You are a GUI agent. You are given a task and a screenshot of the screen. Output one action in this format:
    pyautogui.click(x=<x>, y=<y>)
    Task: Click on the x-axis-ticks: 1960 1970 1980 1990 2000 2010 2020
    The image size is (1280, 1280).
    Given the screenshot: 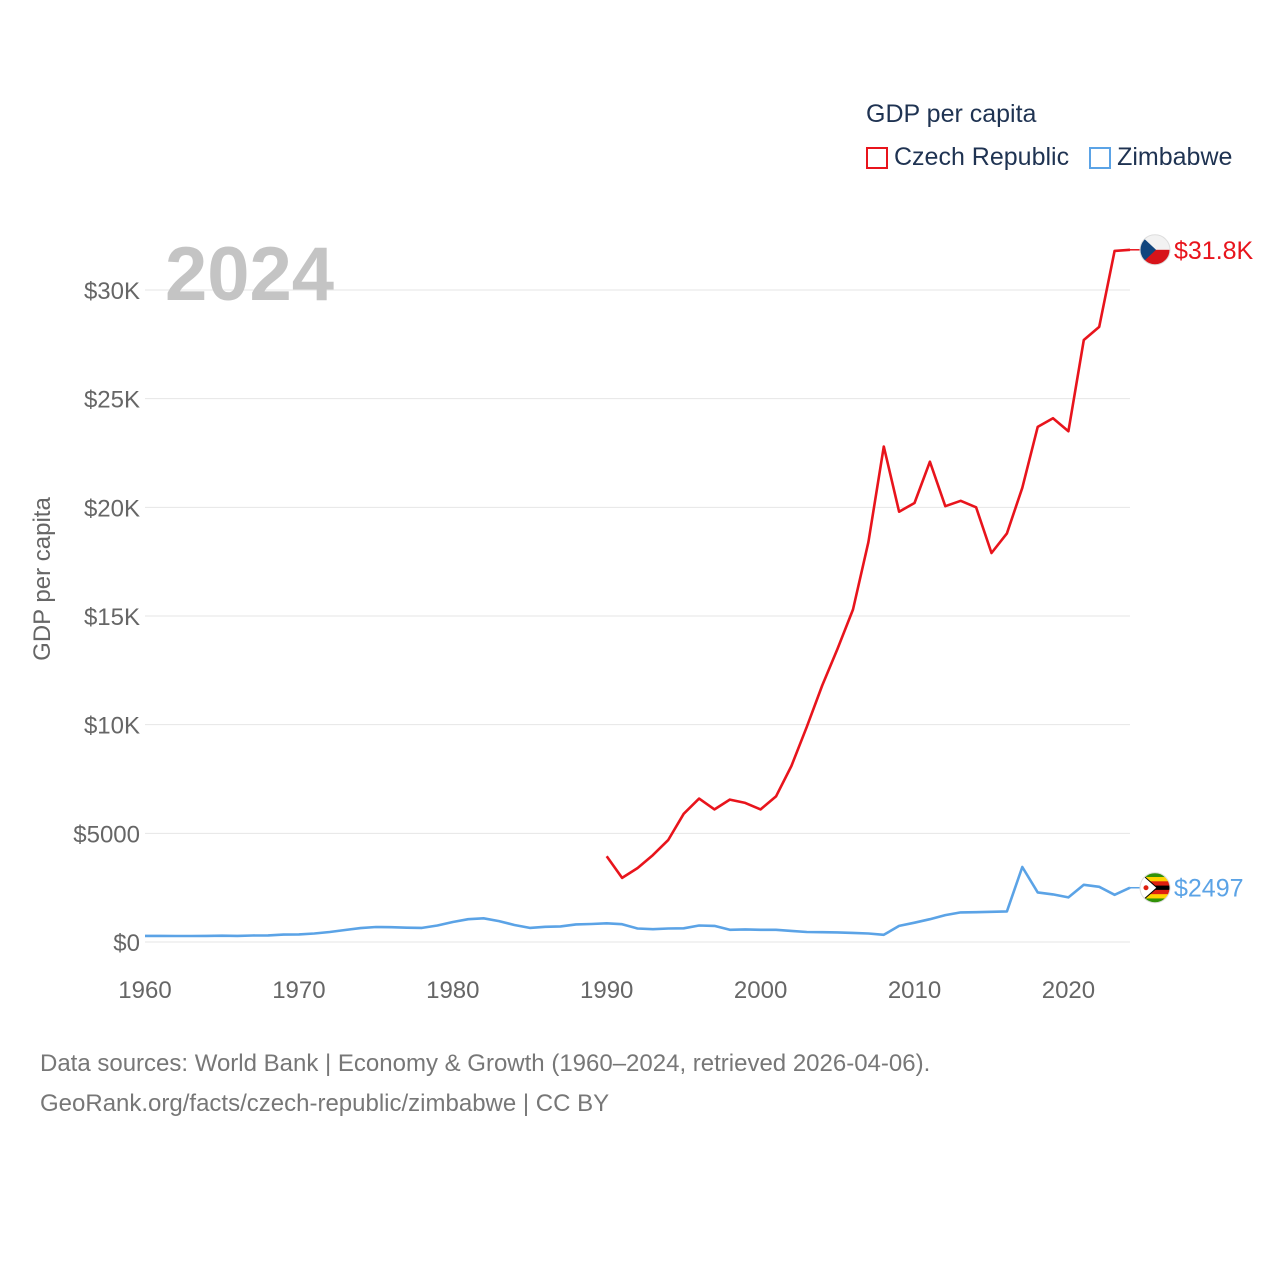 What is the action you would take?
    pyautogui.click(x=606, y=990)
    